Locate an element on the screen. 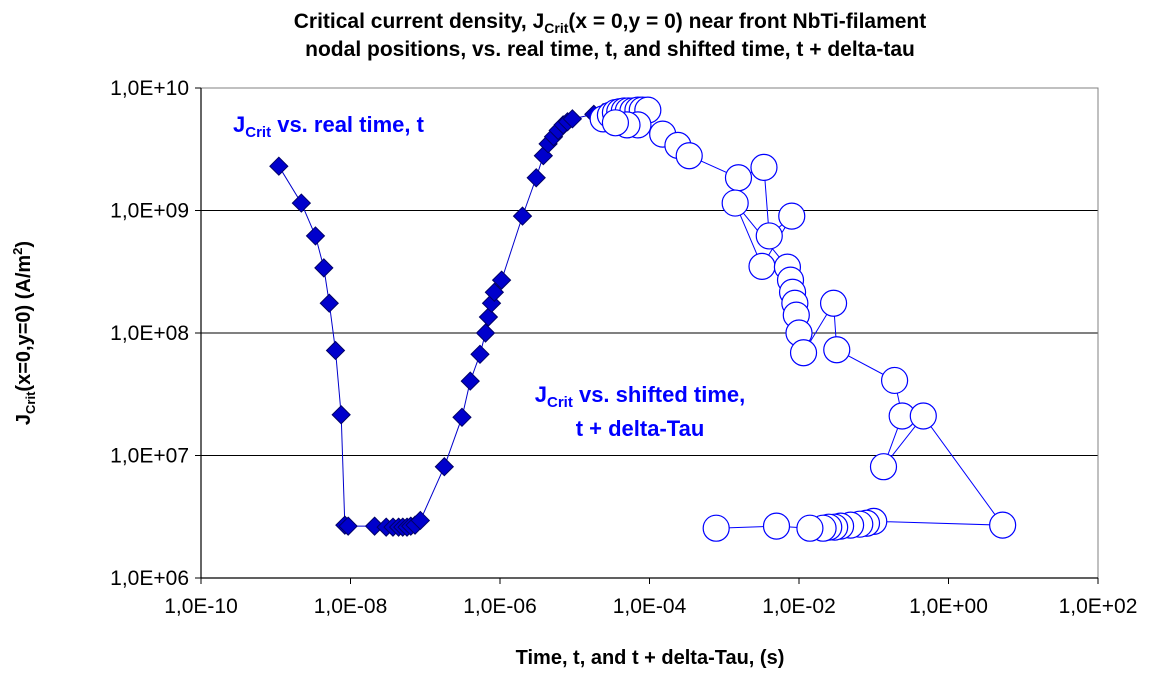  x-tick-label: 1,0E+00 is located at coordinates (948, 606).